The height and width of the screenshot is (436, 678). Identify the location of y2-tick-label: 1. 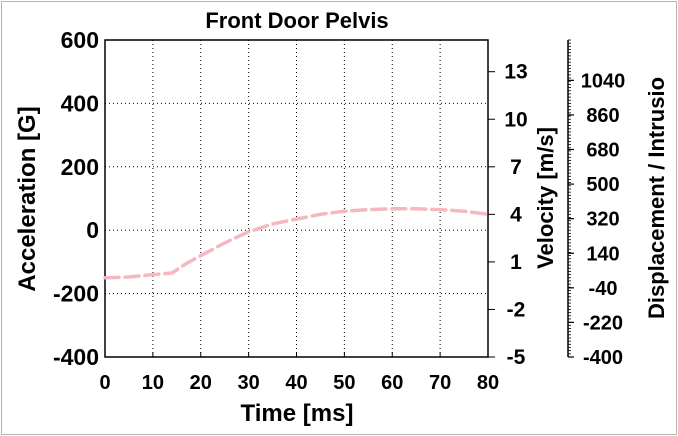
(516, 262).